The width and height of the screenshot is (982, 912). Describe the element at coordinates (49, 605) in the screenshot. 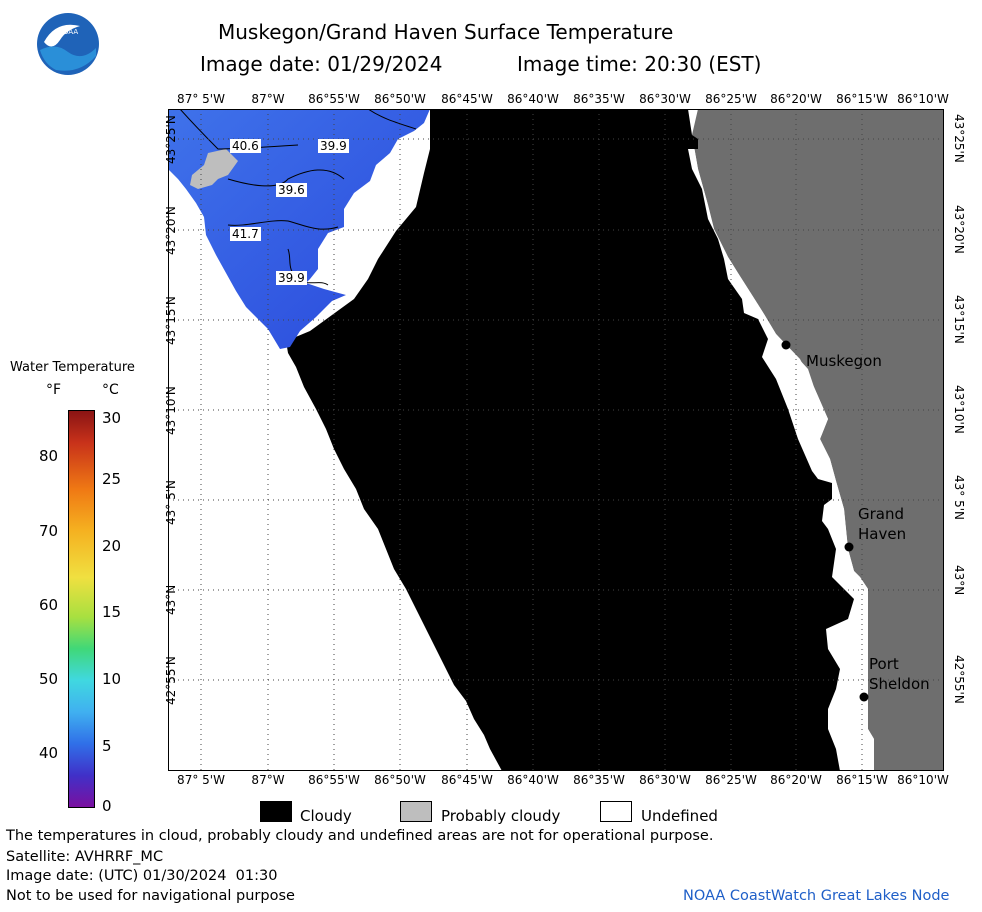

I see `colorbar-tick-f: 60` at that location.